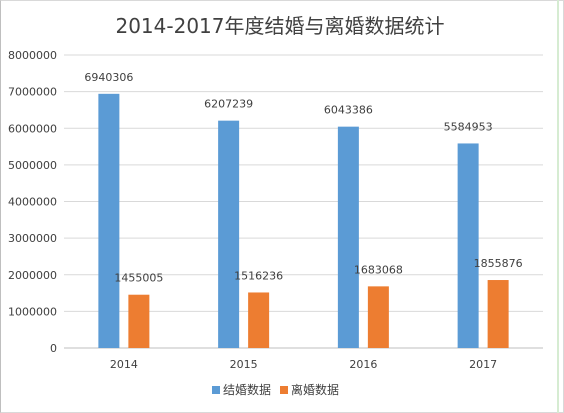 The height and width of the screenshot is (413, 564). What do you see at coordinates (378, 317) in the screenshot?
I see `bar-divorce-2016` at bounding box center [378, 317].